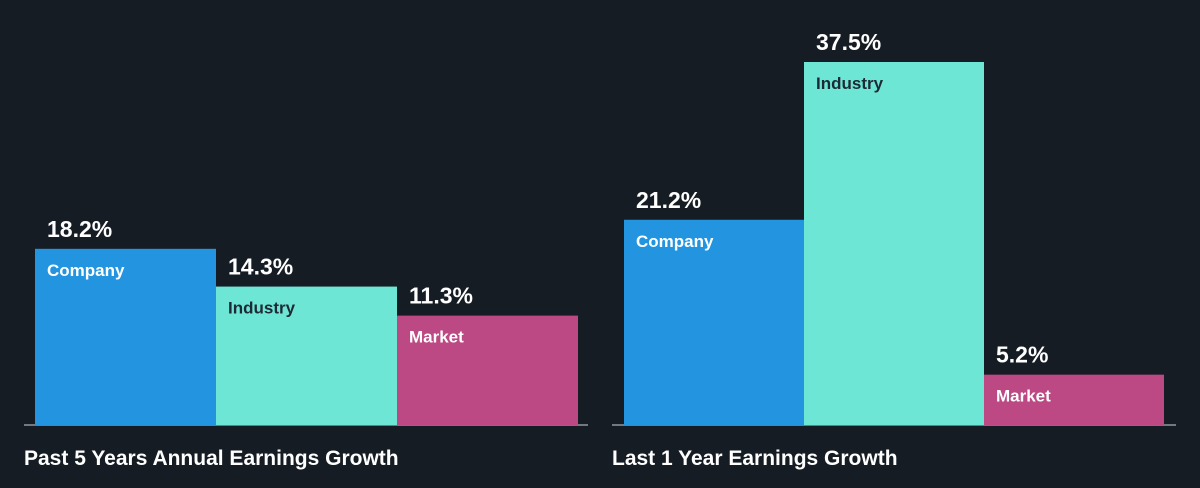 The width and height of the screenshot is (1200, 488). What do you see at coordinates (848, 42) in the screenshot?
I see `value-label-industry: 37.5%` at bounding box center [848, 42].